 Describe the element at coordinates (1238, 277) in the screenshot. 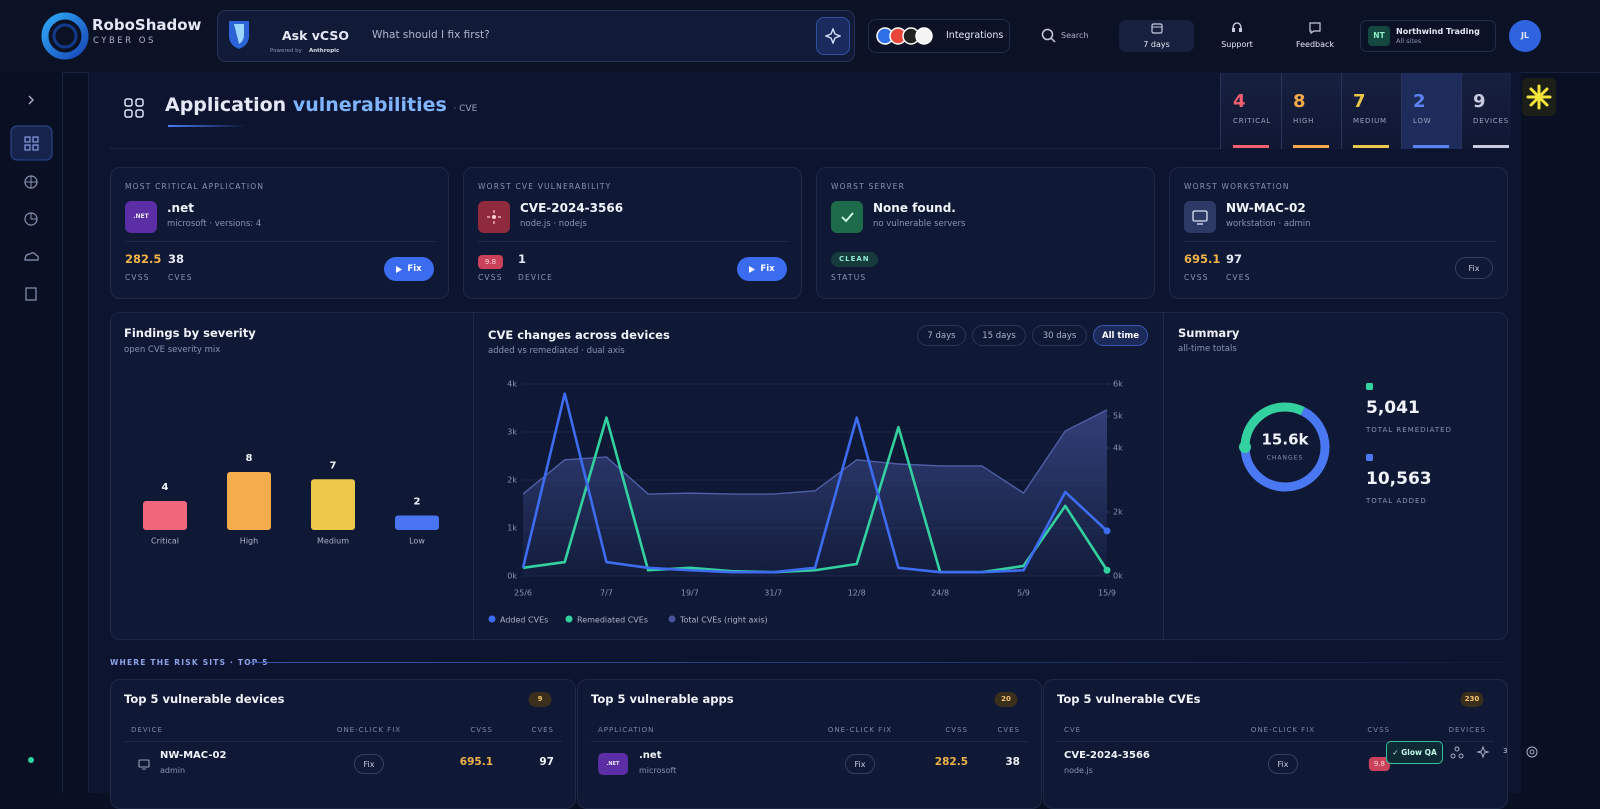

I see `stat-label: CVES` at that location.